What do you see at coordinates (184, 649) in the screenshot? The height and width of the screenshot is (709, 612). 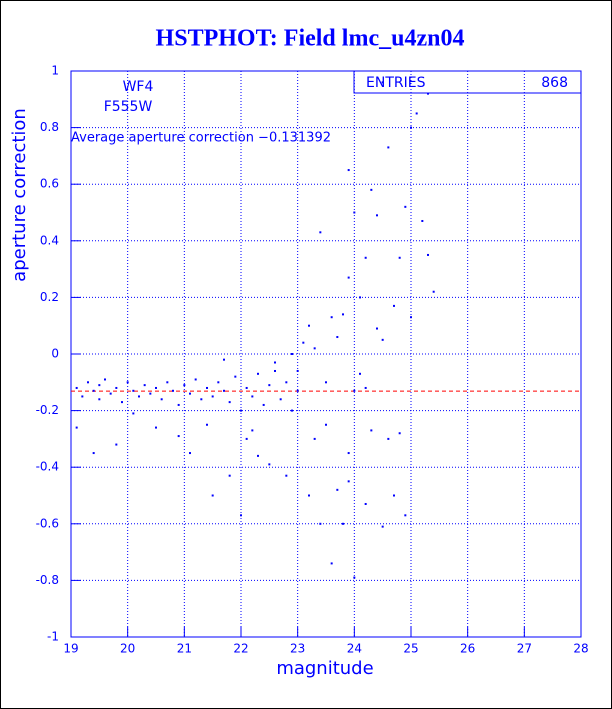 I see `x-tick-label: 21` at bounding box center [184, 649].